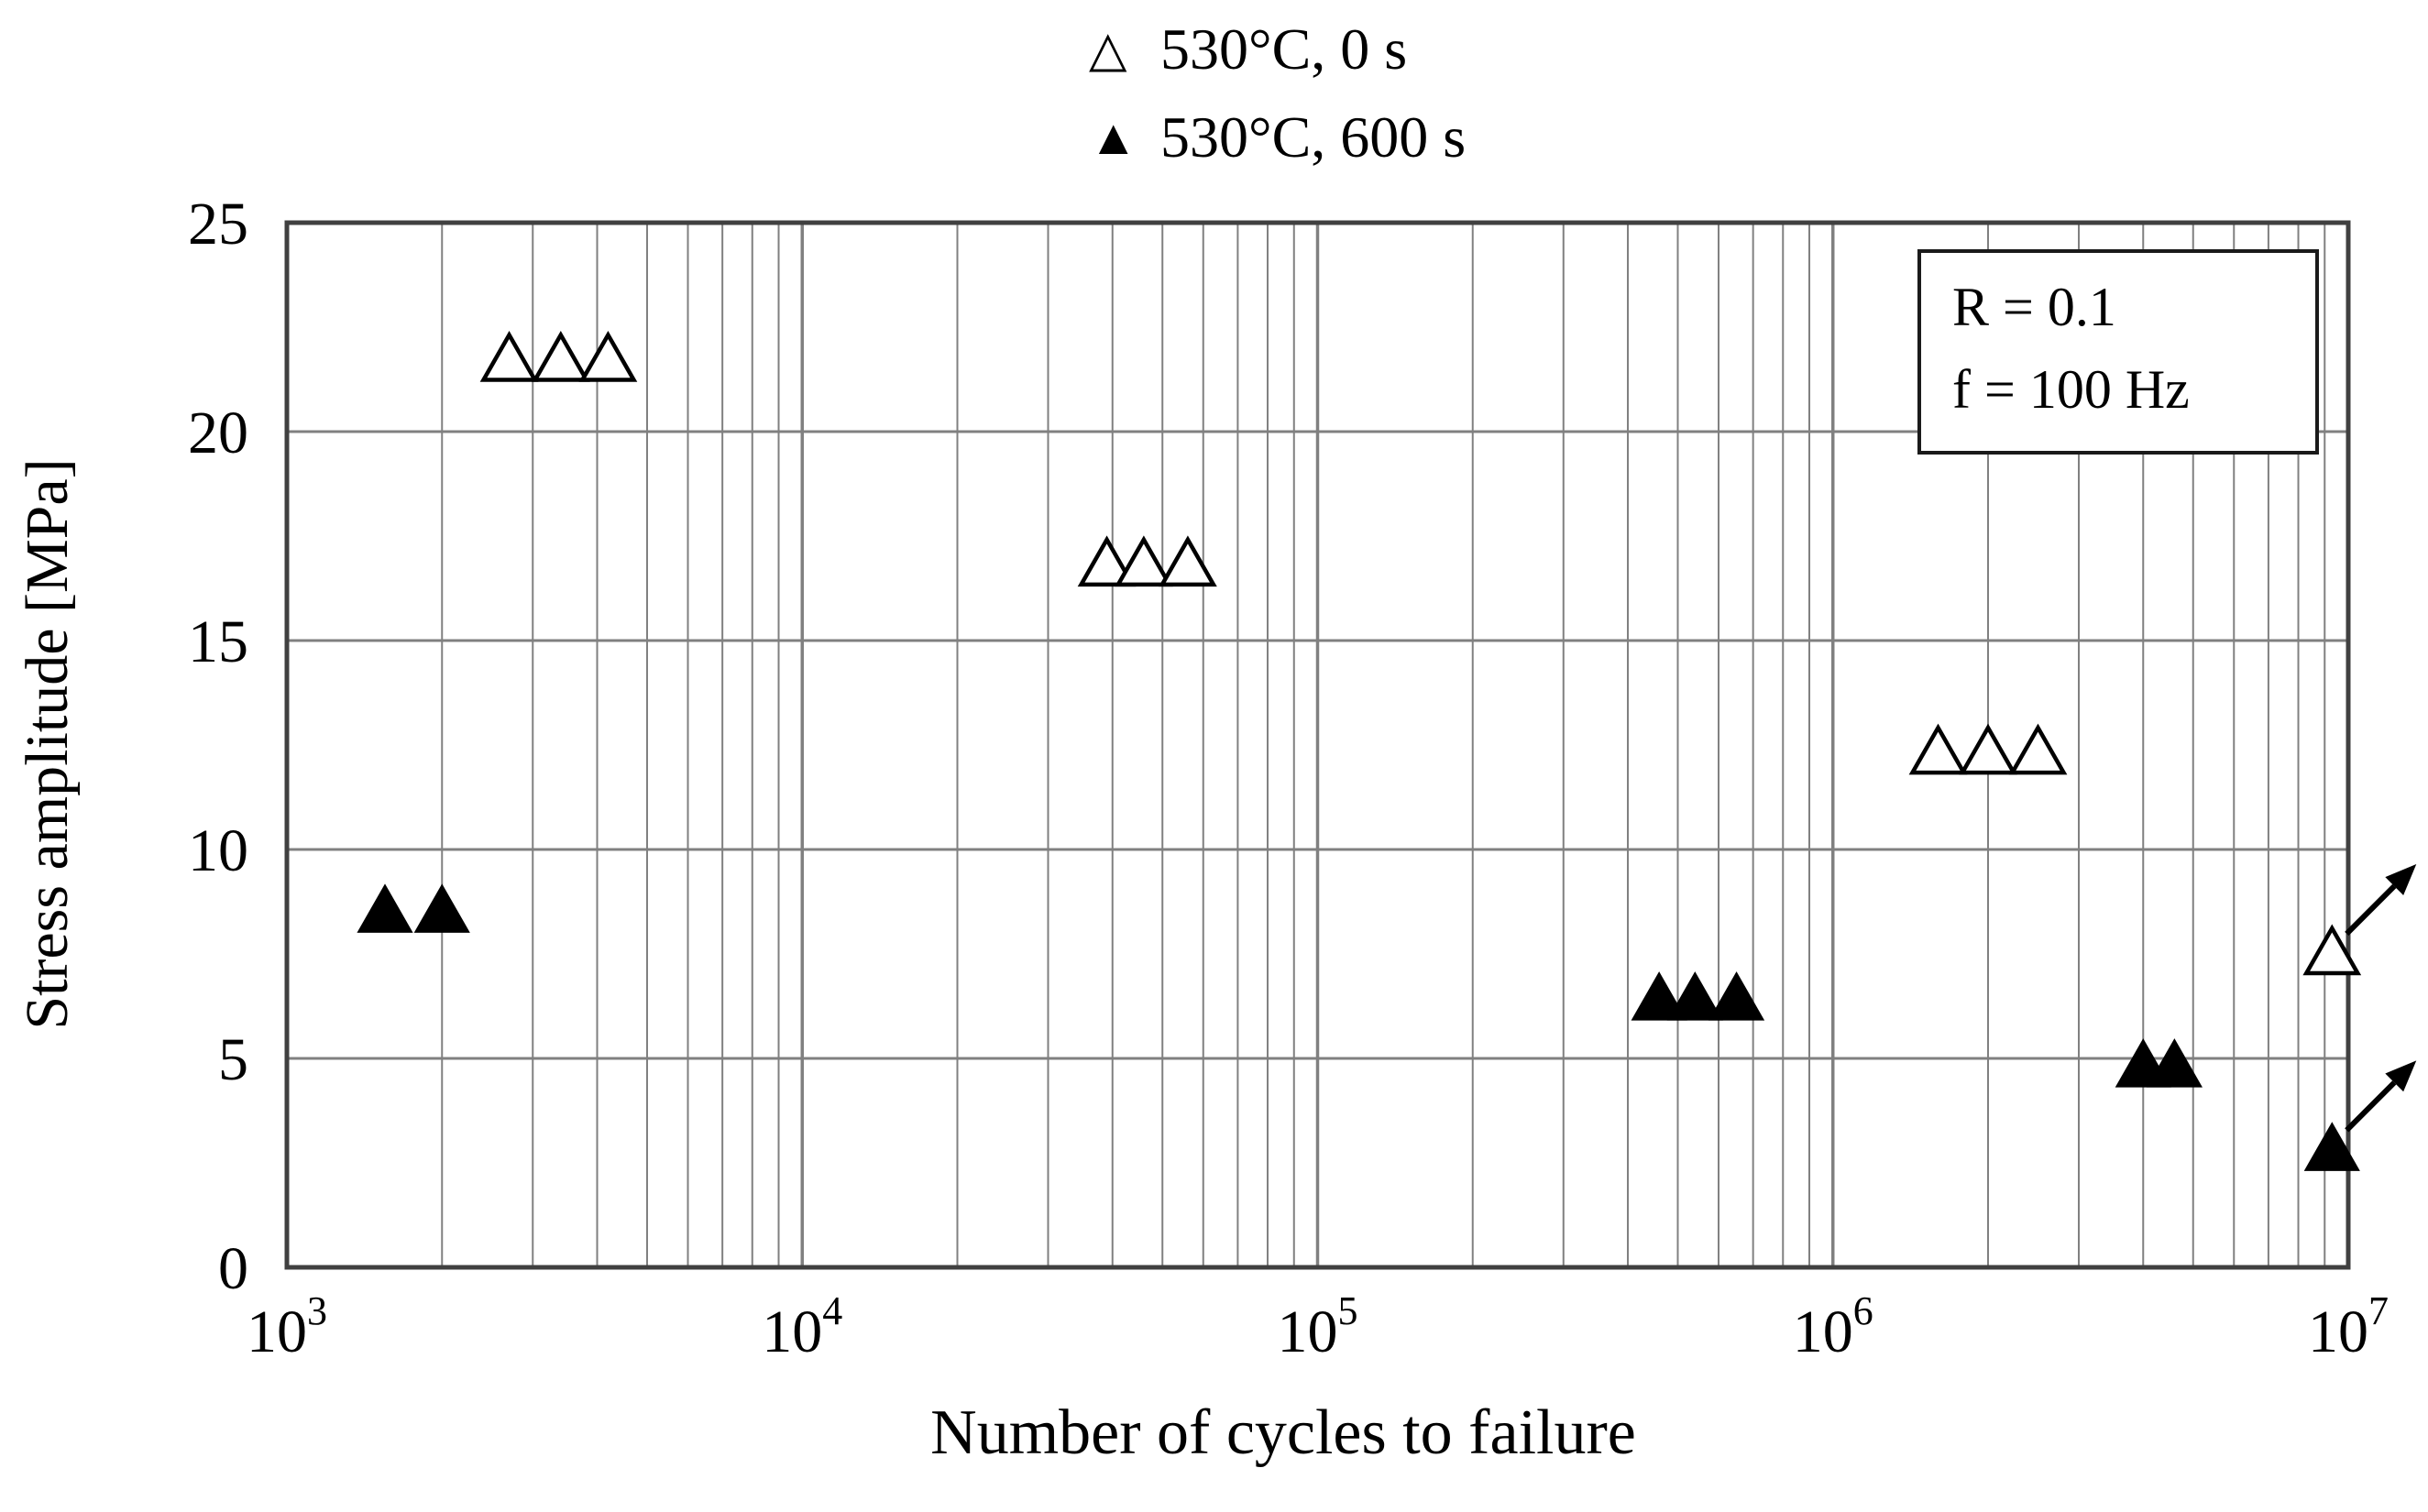 Image resolution: width=2428 pixels, height=1512 pixels. I want to click on legend-item-open: △ 530°C, 0 s, so click(1277, 49).